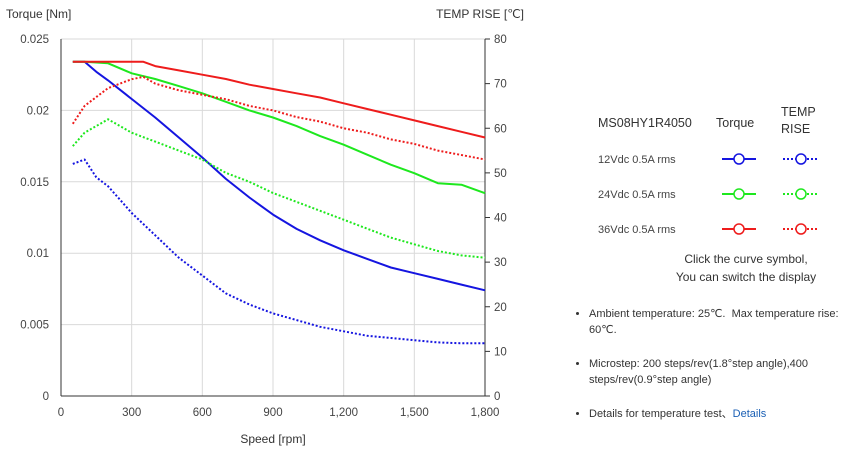  What do you see at coordinates (716, 198) in the screenshot?
I see `legend-row-24vdc: 24Vdc 0.5A rms` at bounding box center [716, 198].